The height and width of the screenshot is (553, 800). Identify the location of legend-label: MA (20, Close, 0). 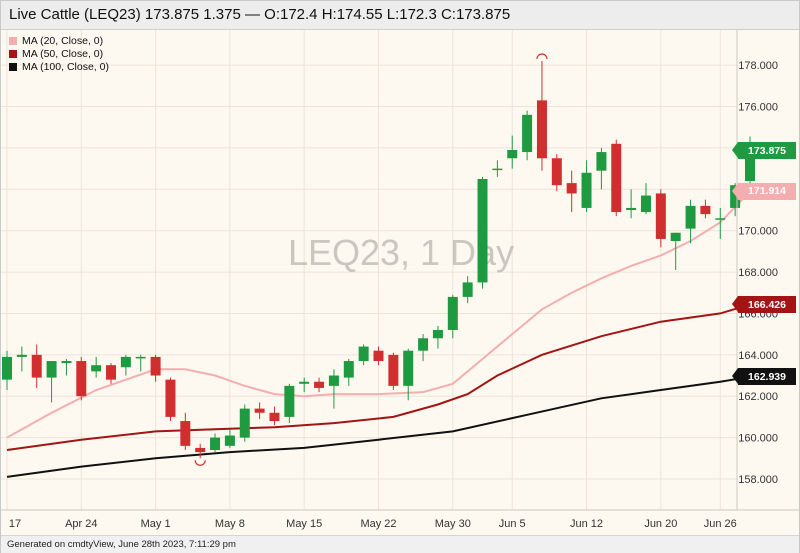
(63, 40).